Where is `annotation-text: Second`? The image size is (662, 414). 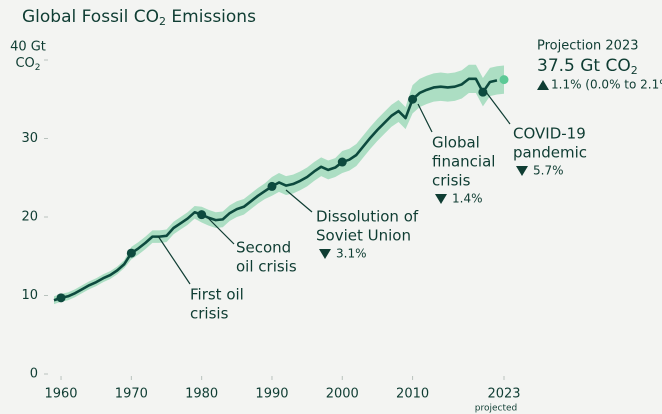 annotation-text: Second is located at coordinates (263, 248).